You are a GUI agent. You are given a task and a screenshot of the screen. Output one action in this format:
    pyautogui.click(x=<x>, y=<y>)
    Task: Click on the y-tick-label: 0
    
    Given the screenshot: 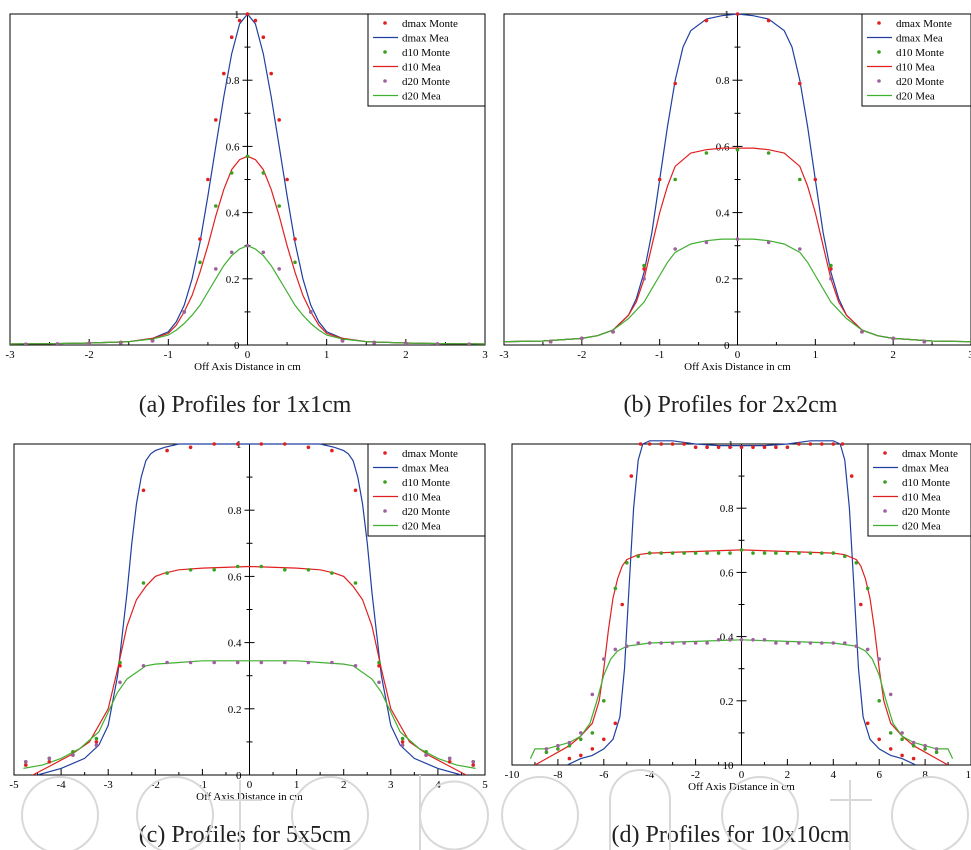 What is the action you would take?
    pyautogui.click(x=237, y=346)
    